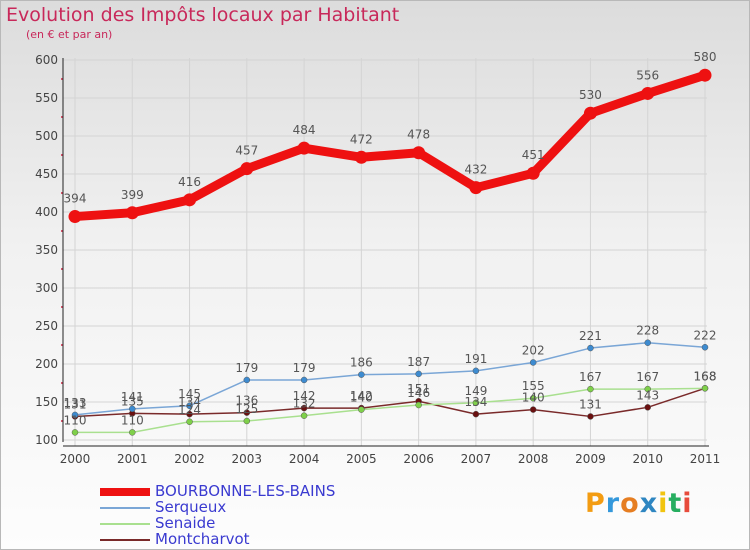 The height and width of the screenshot is (550, 750). I want to click on data-label-3: 134, so click(189, 402).